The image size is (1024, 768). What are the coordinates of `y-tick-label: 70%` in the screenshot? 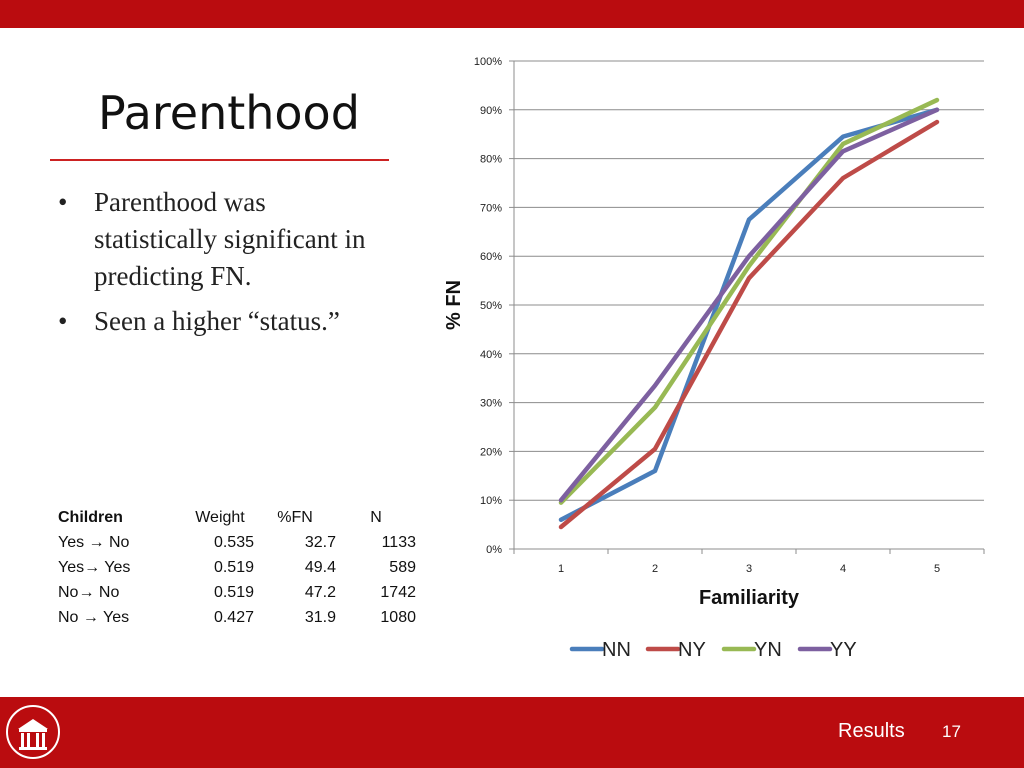 It's located at (491, 208).